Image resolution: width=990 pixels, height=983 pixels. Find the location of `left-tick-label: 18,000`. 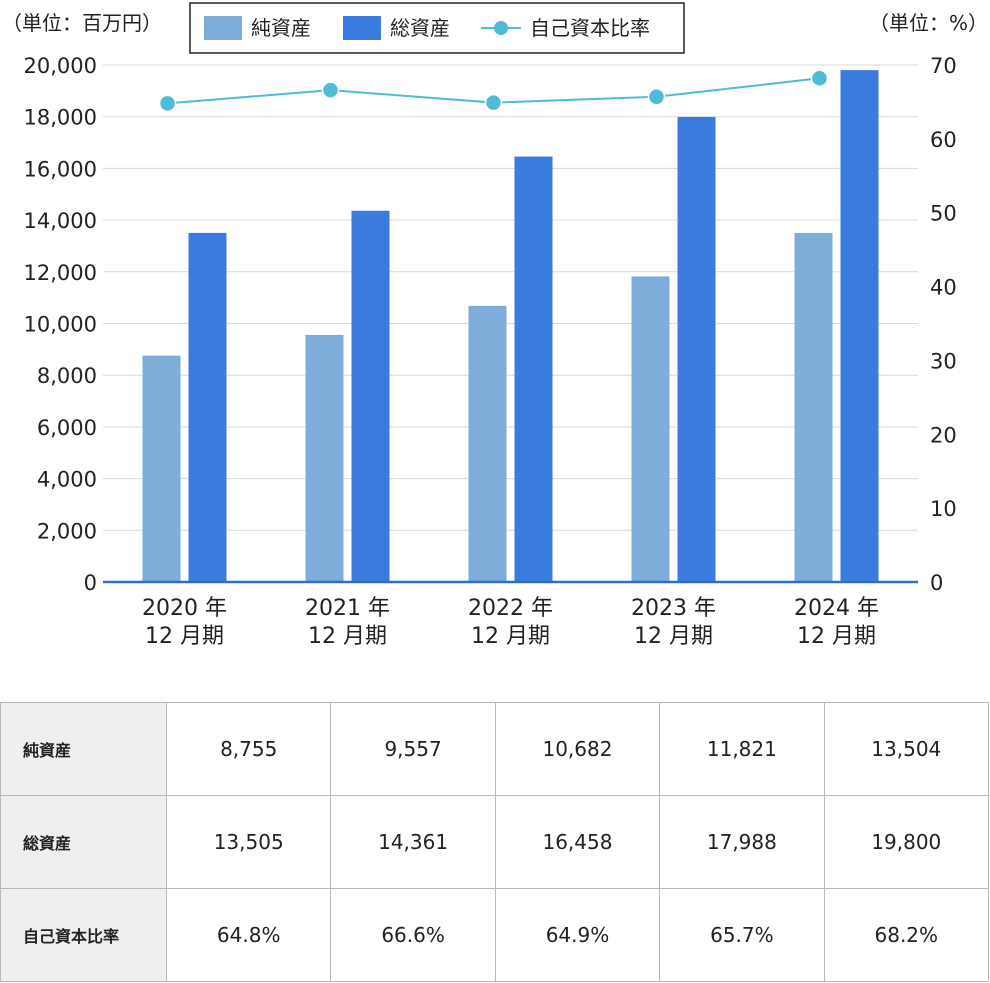

left-tick-label: 18,000 is located at coordinates (60, 118).